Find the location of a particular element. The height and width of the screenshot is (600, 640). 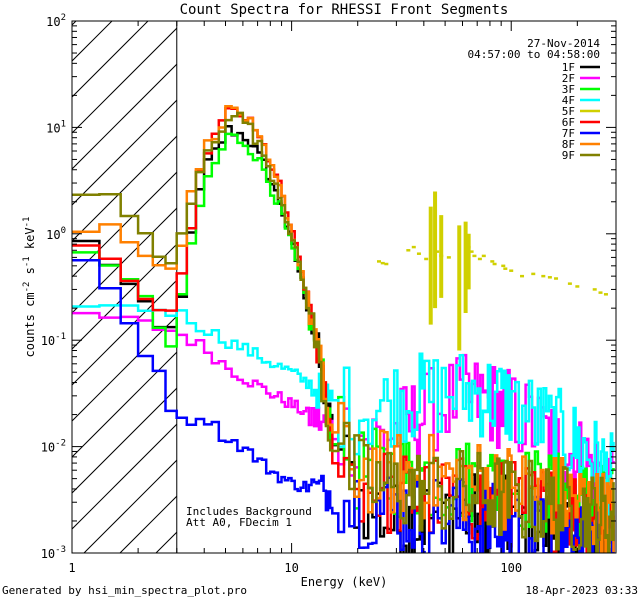

y-tick-label: 10² is located at coordinates (56, 21).